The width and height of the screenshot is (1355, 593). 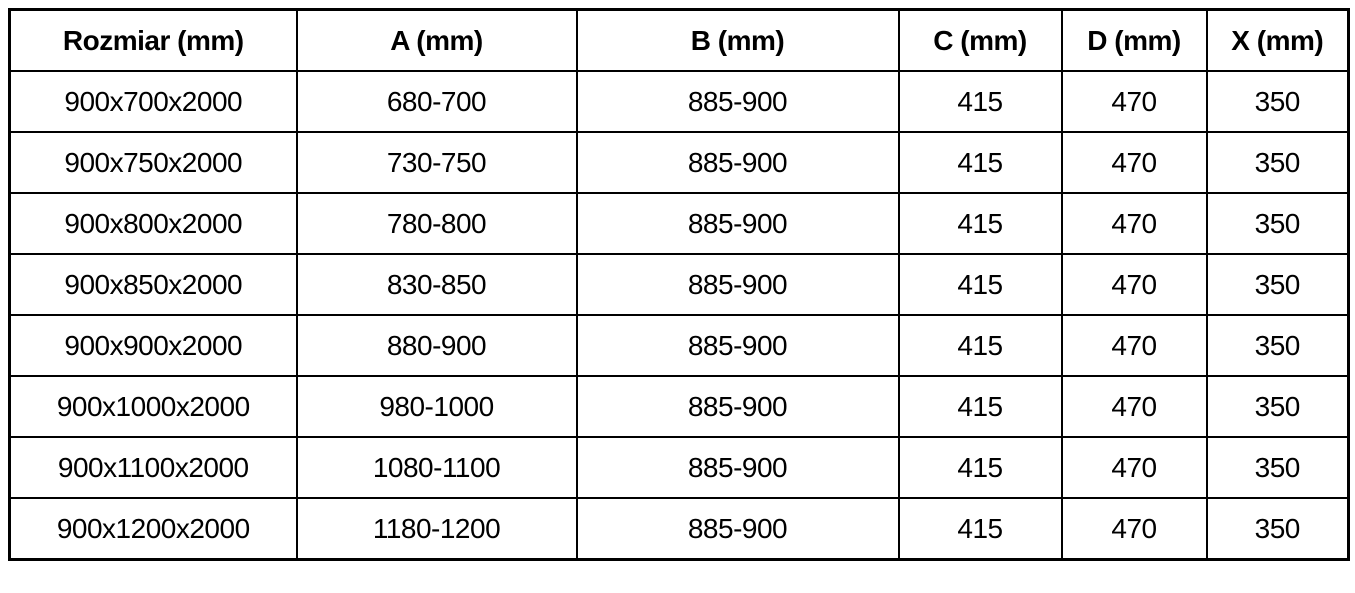 I want to click on table-cell: 900x1000x2000, so click(x=153, y=406).